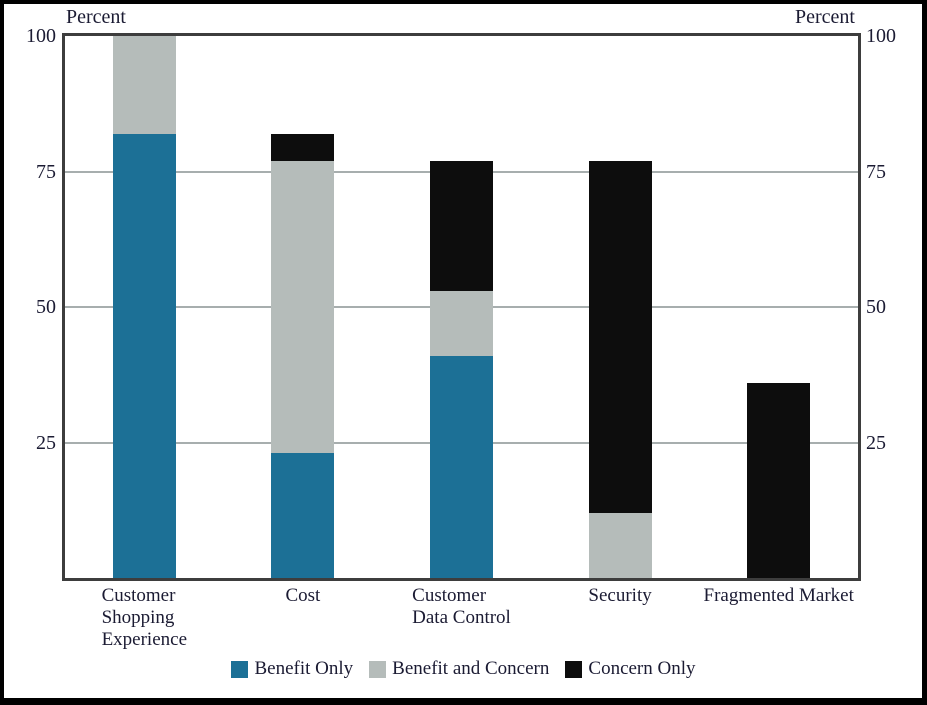 The width and height of the screenshot is (927, 705). I want to click on legend-label: Benefit Only, so click(304, 668).